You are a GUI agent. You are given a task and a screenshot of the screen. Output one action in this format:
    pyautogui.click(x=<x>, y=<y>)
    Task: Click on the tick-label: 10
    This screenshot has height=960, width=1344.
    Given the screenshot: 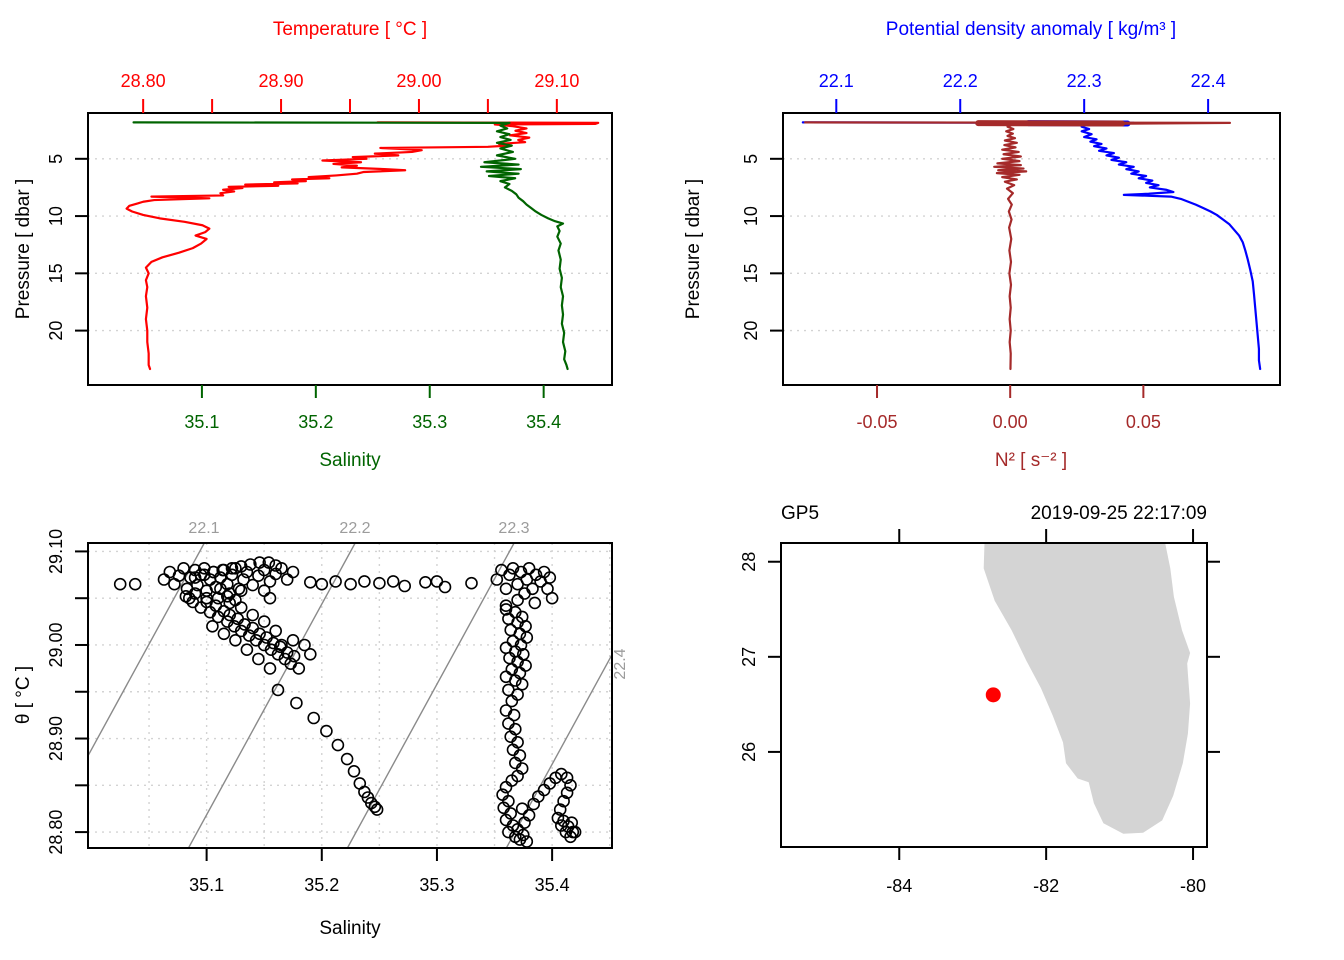 What is the action you would take?
    pyautogui.click(x=751, y=216)
    